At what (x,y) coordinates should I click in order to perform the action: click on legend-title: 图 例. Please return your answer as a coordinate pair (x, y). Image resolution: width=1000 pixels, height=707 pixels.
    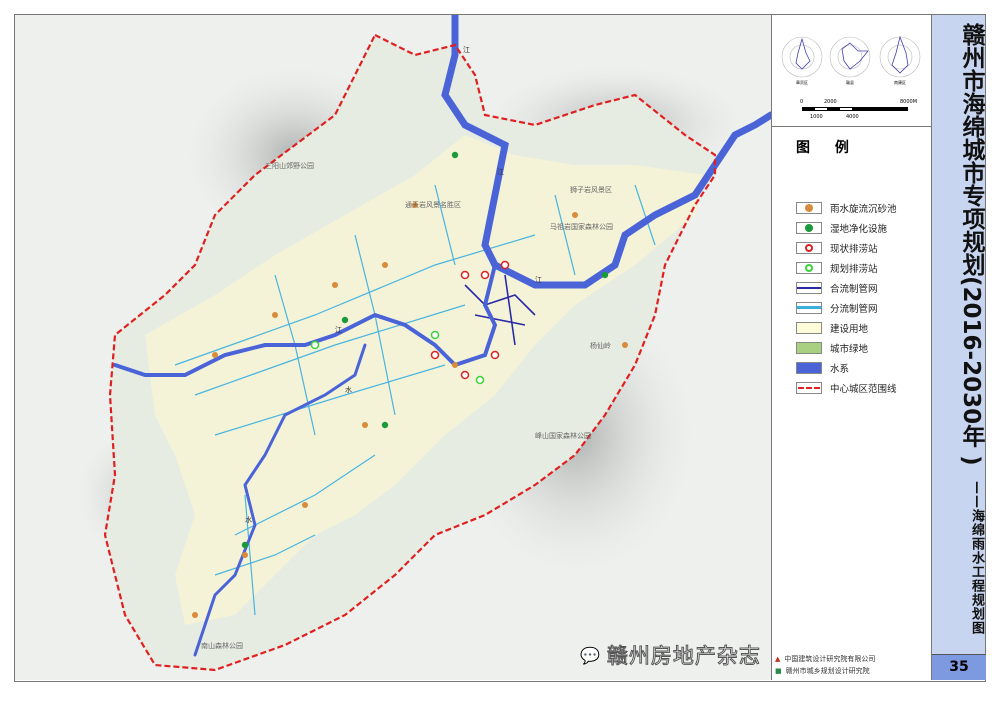
    Looking at the image, I should click on (827, 148).